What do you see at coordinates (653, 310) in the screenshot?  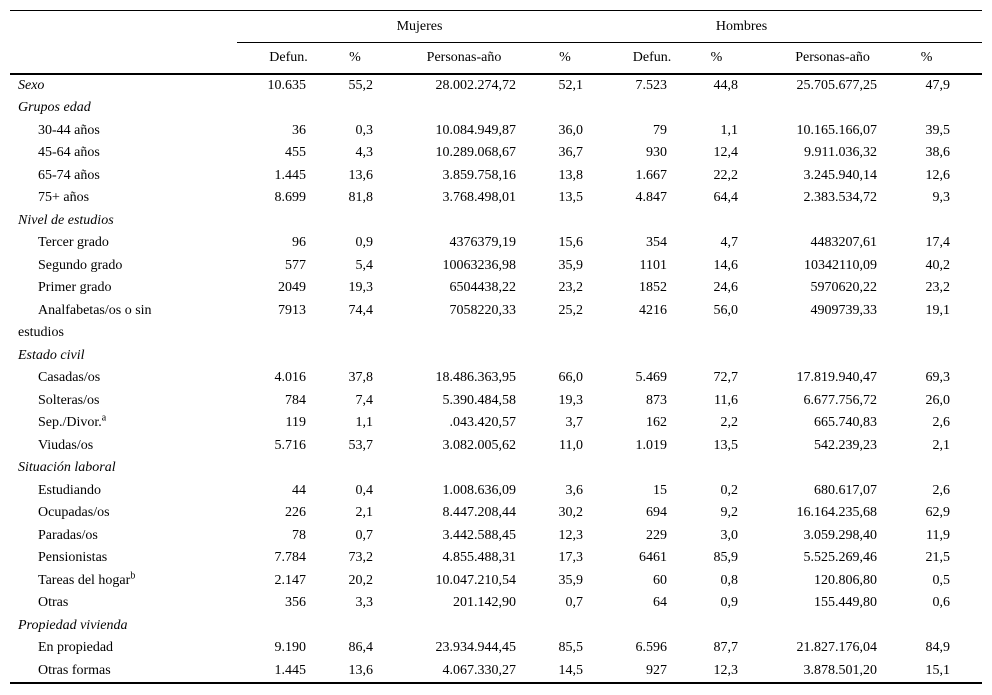 I see `cell-value: 4216` at bounding box center [653, 310].